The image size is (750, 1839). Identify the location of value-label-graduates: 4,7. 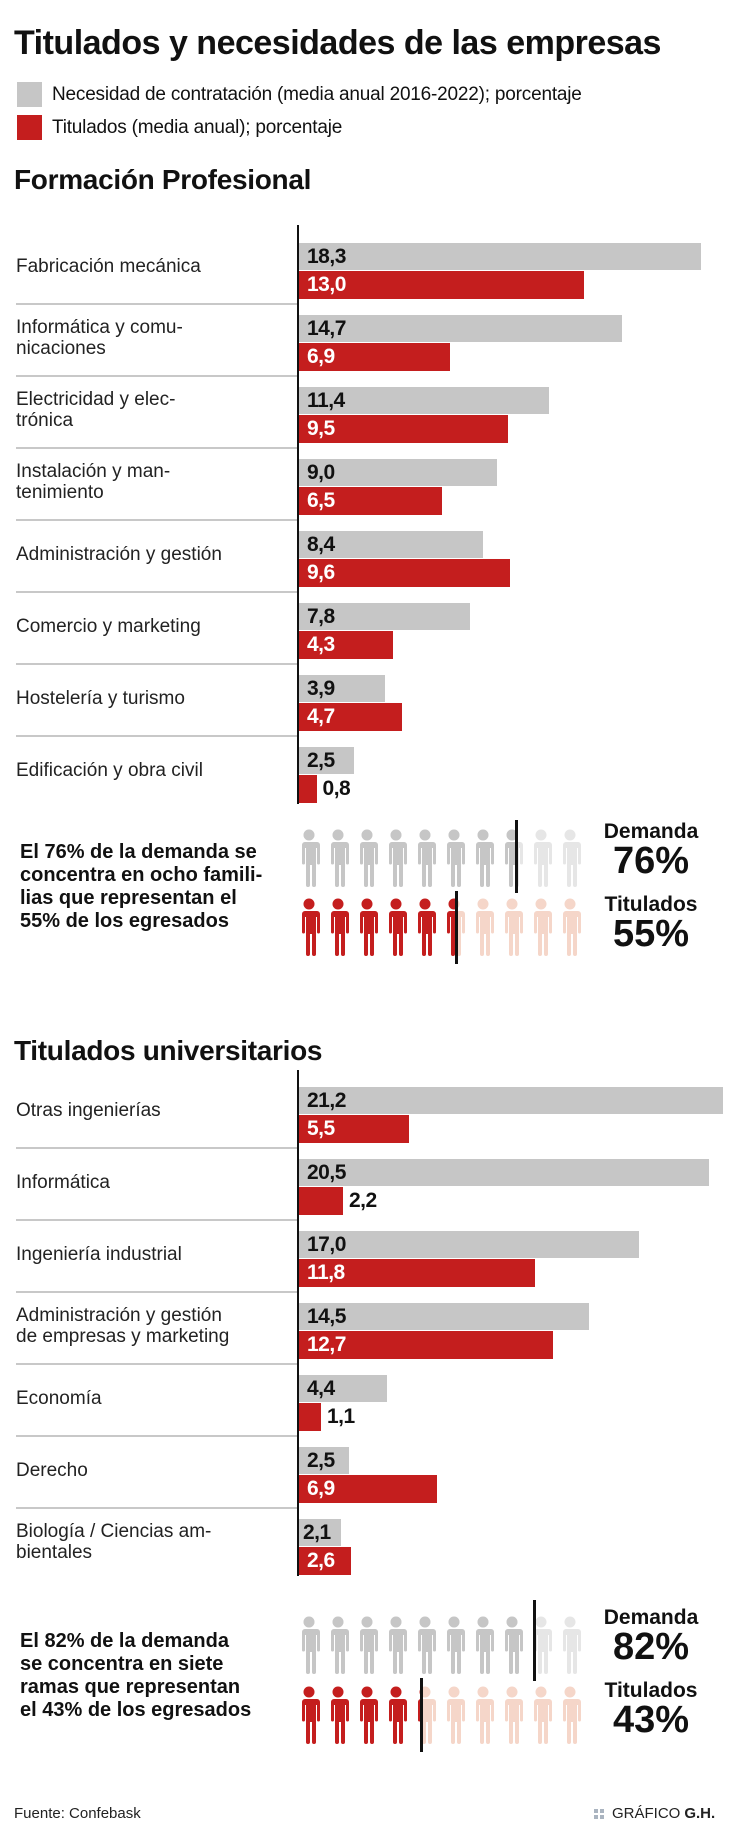
(321, 716).